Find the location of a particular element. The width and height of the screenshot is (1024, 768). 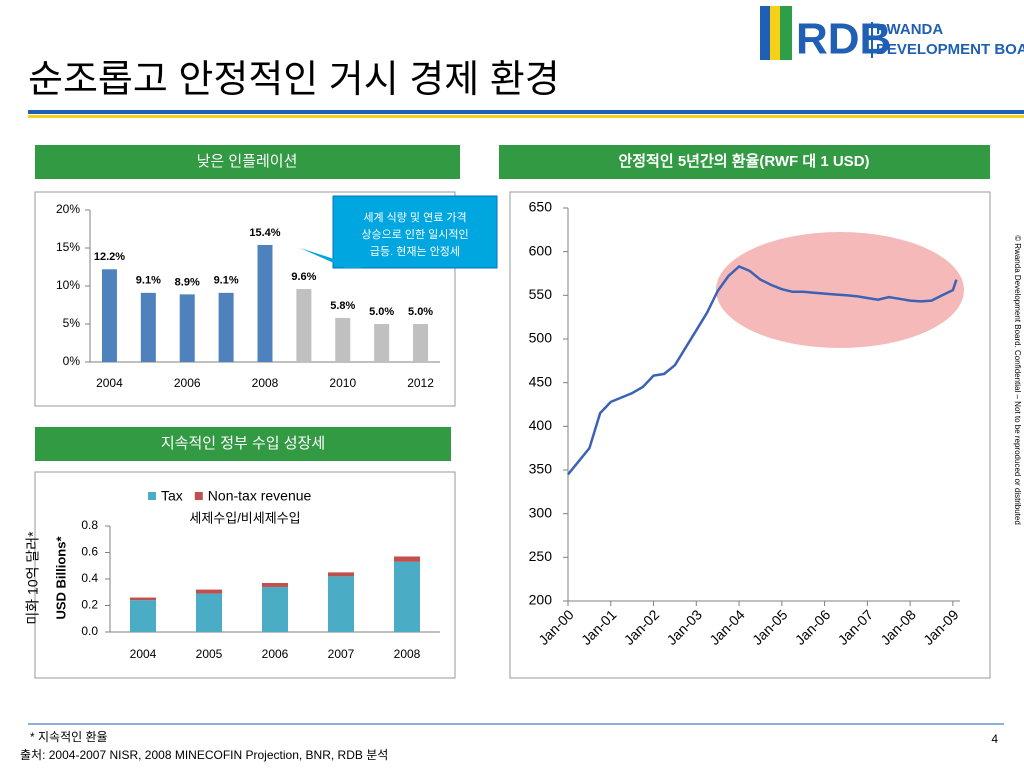

y-tick-label: 15% is located at coordinates (68, 247).